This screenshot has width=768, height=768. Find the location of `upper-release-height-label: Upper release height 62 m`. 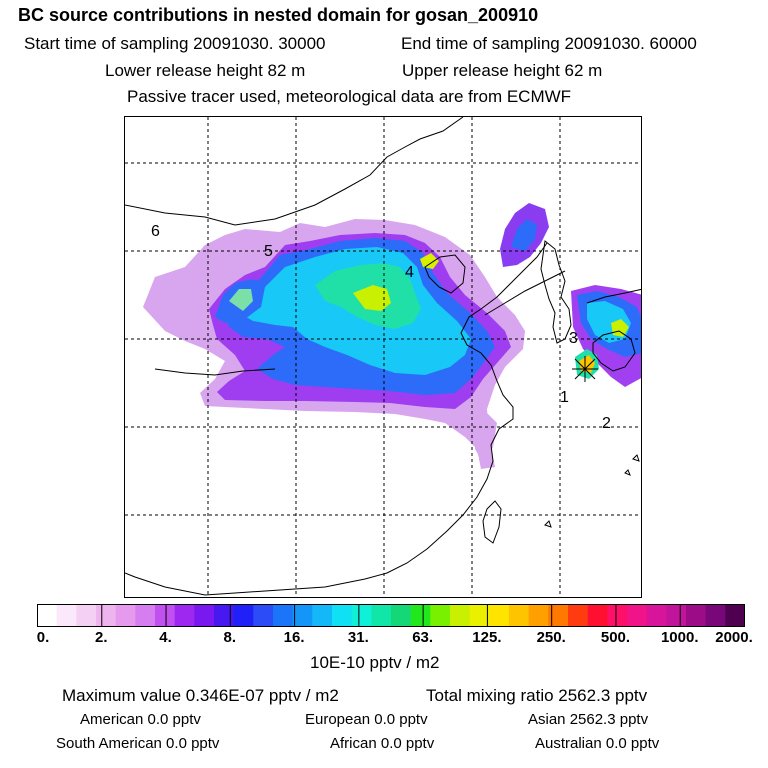

upper-release-height-label: Upper release height 62 m is located at coordinates (502, 70).